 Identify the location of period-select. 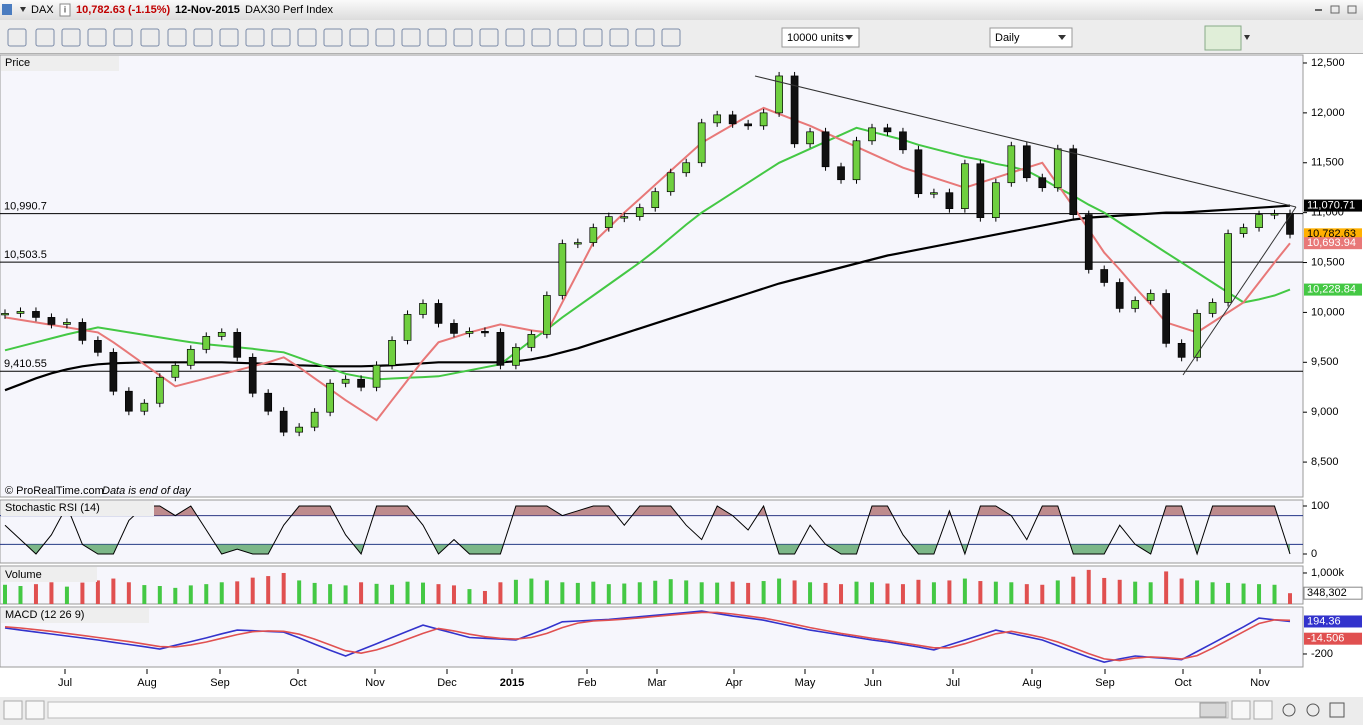
(1031, 37).